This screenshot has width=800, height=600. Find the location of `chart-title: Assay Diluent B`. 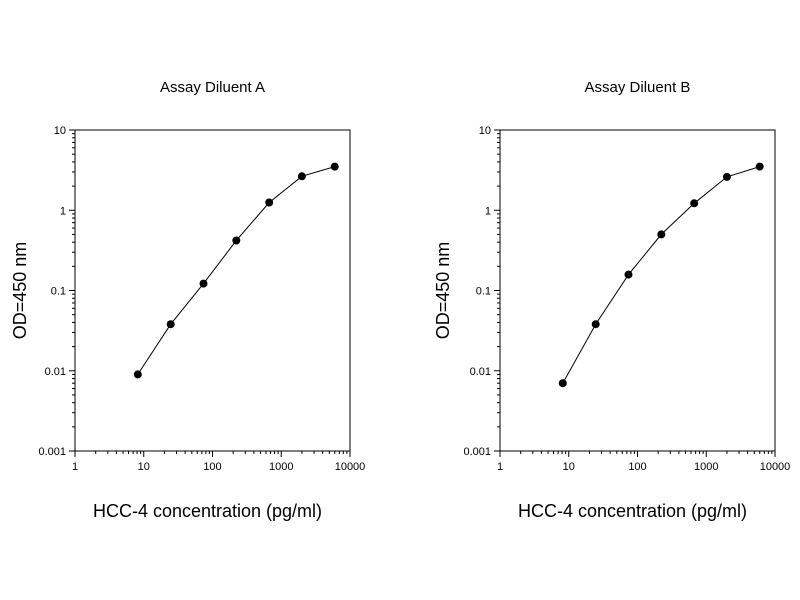

chart-title: Assay Diluent B is located at coordinates (638, 87).